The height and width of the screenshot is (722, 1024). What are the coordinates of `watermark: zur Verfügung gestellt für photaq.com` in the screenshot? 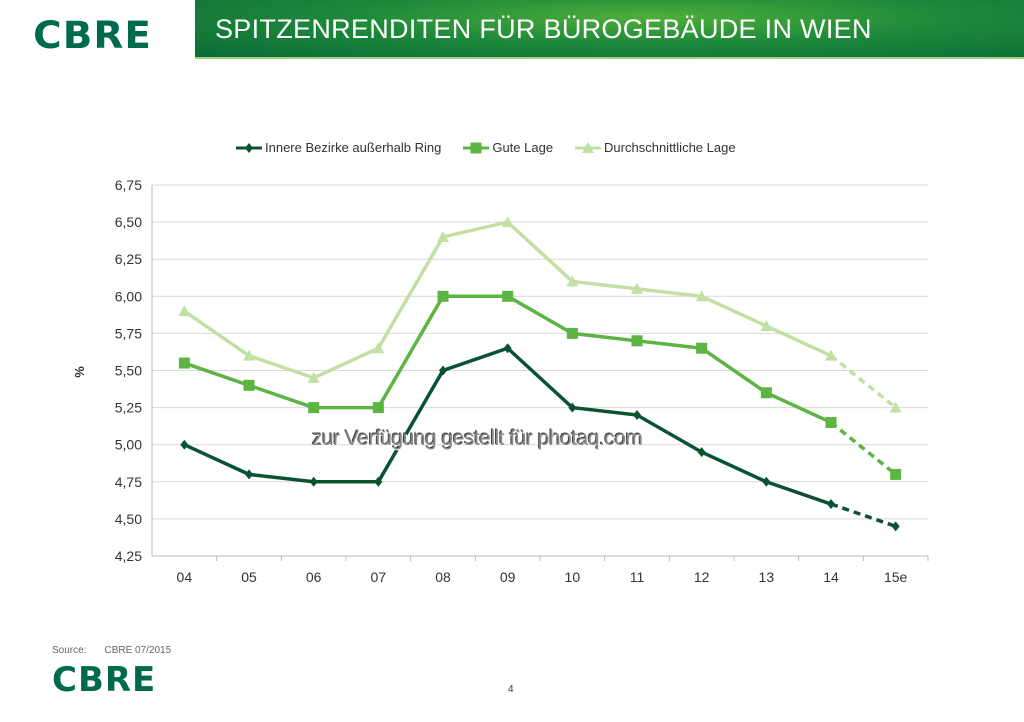 It's located at (477, 438).